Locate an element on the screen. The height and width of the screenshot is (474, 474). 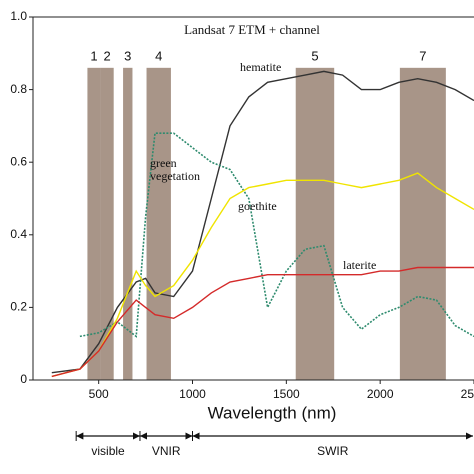
band-label: 1 is located at coordinates (93, 55).